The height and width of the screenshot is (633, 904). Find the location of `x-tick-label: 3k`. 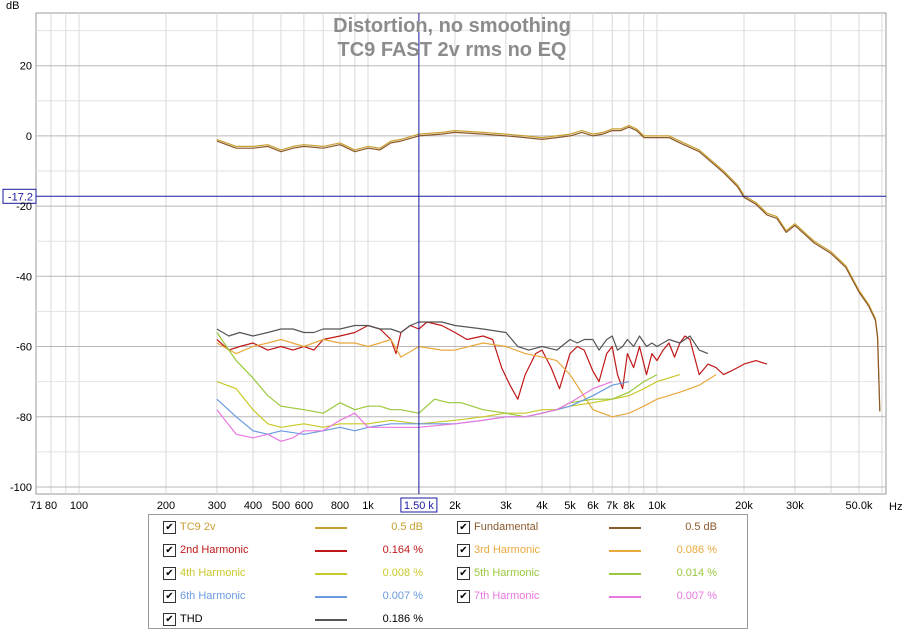

x-tick-label: 3k is located at coordinates (506, 506).